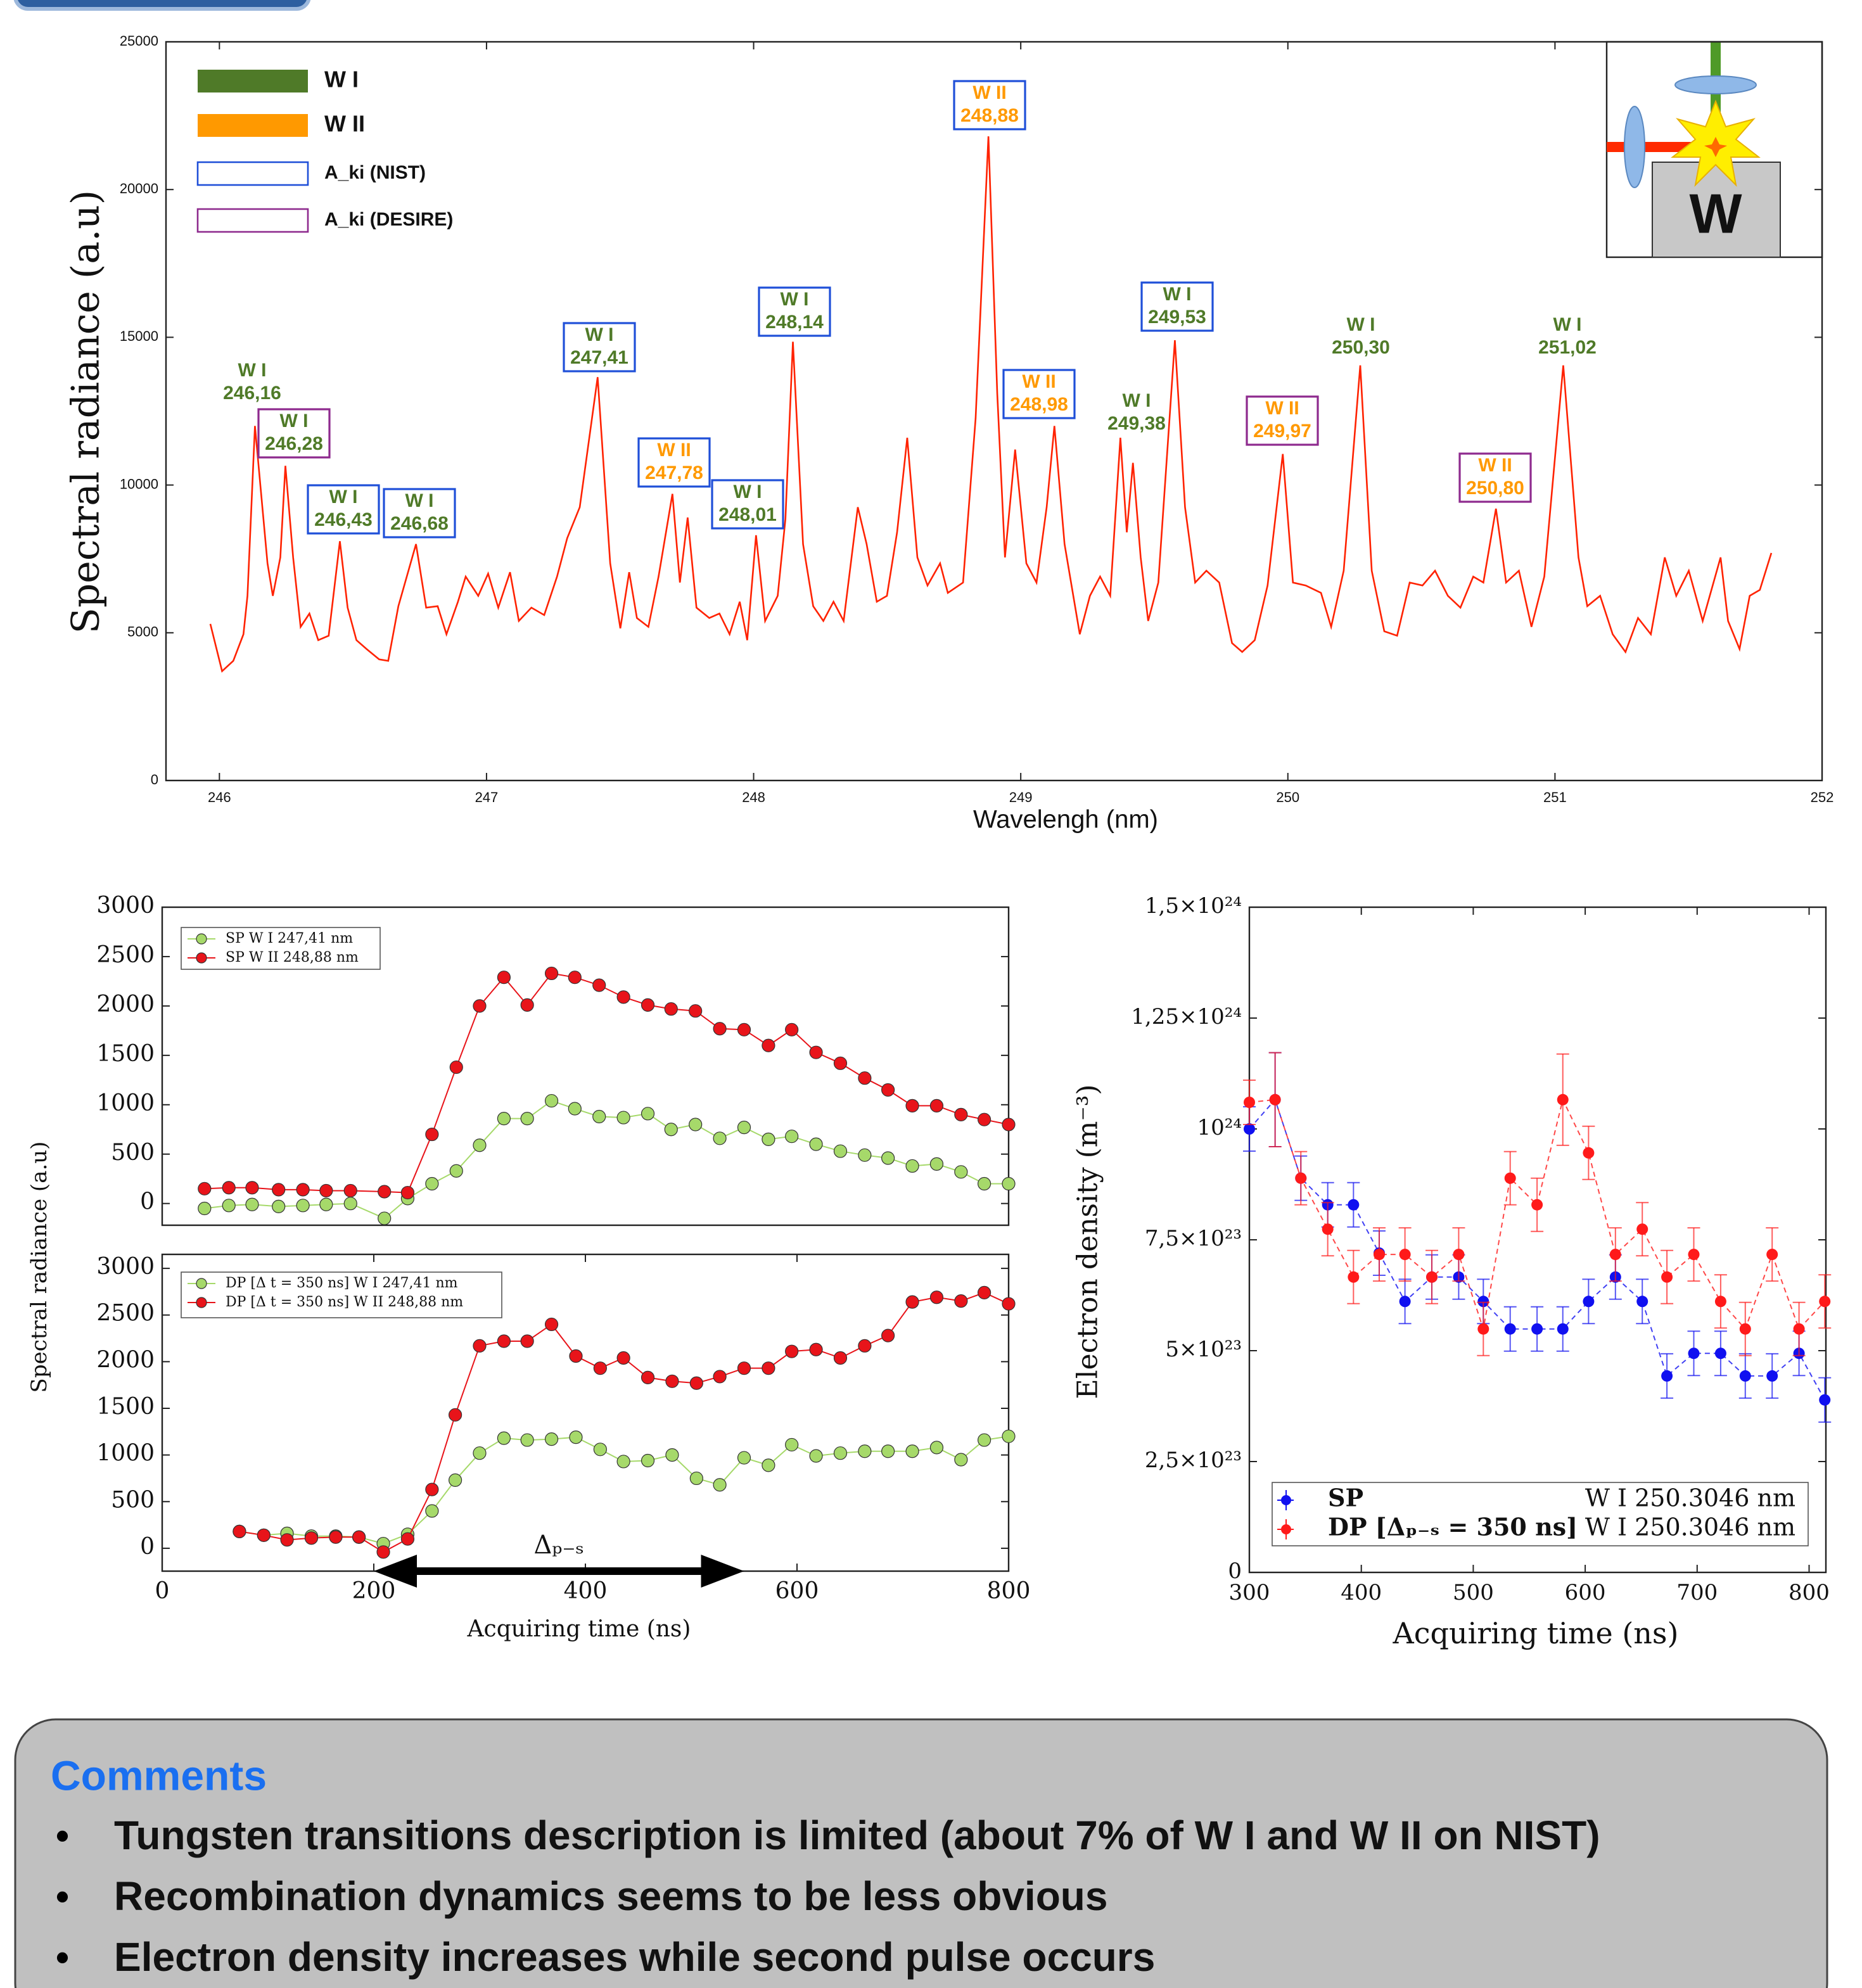 This screenshot has width=1862, height=1988. I want to click on annotation: 250,80, so click(1495, 489).